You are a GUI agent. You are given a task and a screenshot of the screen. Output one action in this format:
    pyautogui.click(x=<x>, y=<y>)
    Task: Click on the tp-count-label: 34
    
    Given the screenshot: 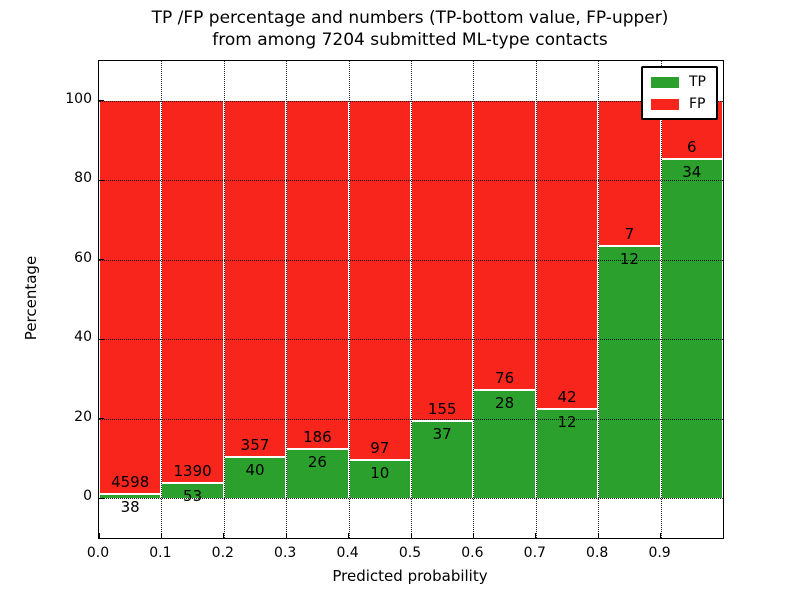 What is the action you would take?
    pyautogui.click(x=692, y=172)
    